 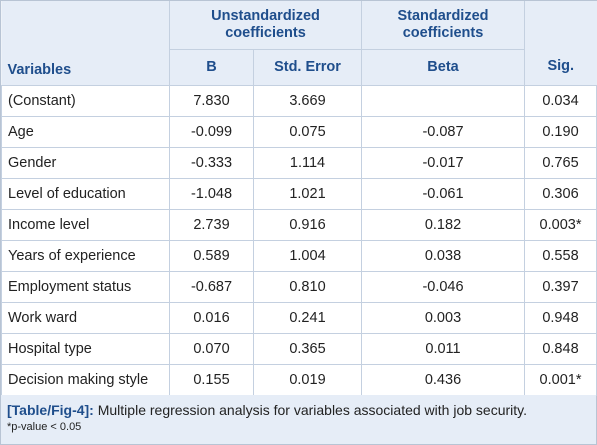 What do you see at coordinates (560, 162) in the screenshot?
I see `cell-sig: 0.765` at bounding box center [560, 162].